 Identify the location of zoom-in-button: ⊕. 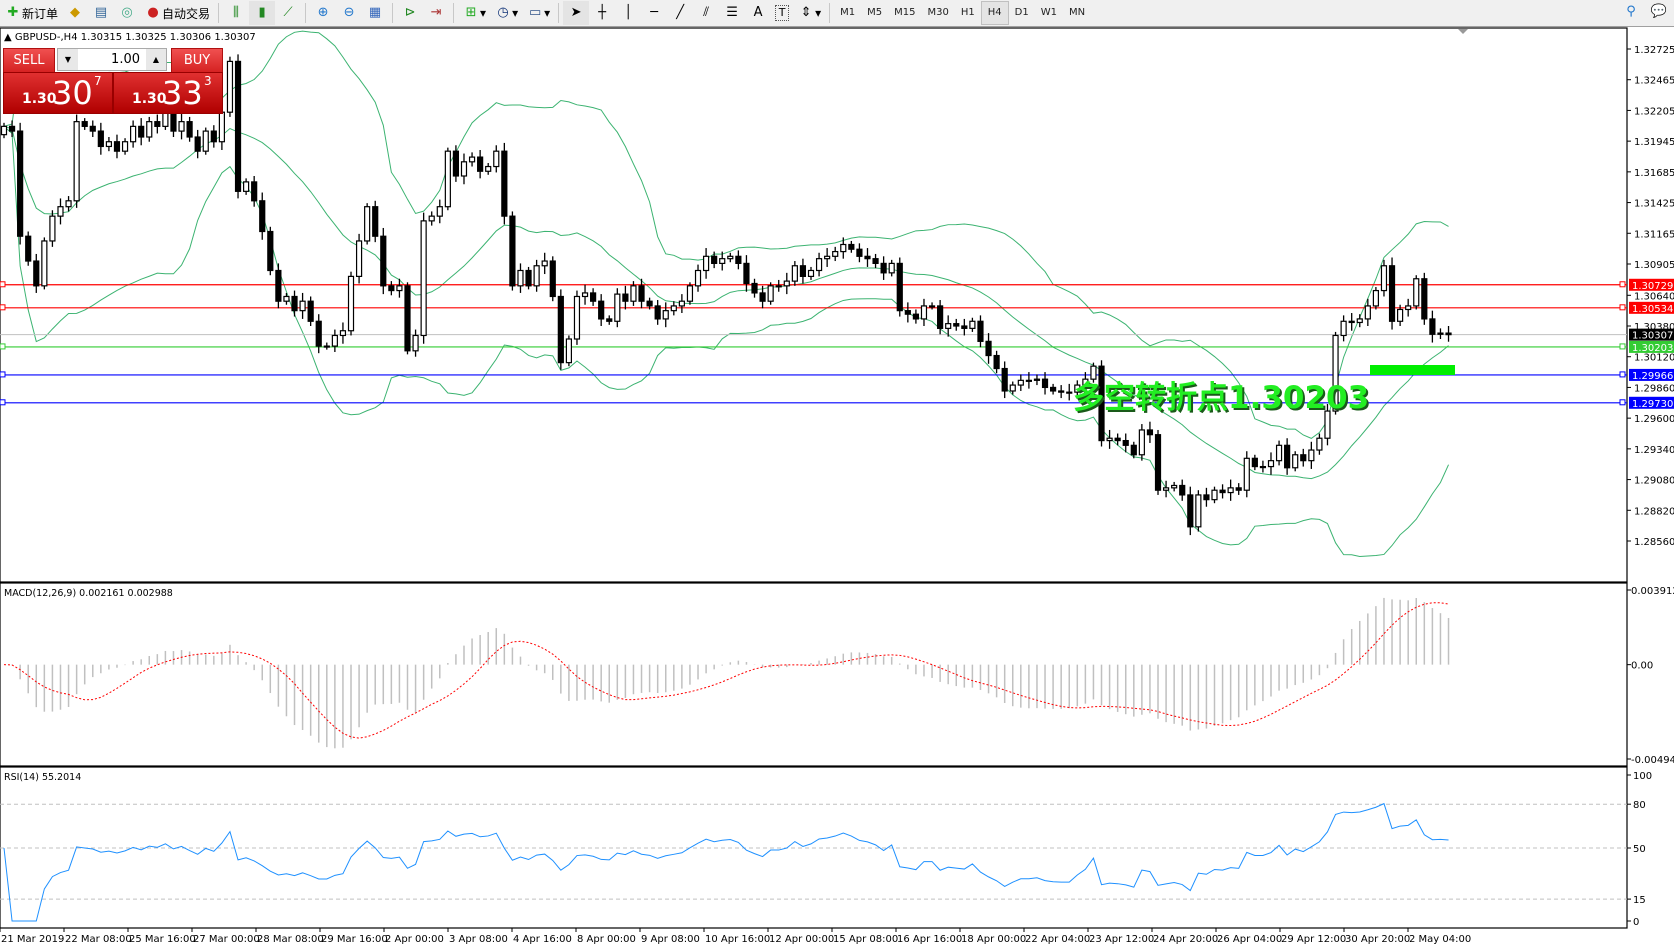
(323, 13).